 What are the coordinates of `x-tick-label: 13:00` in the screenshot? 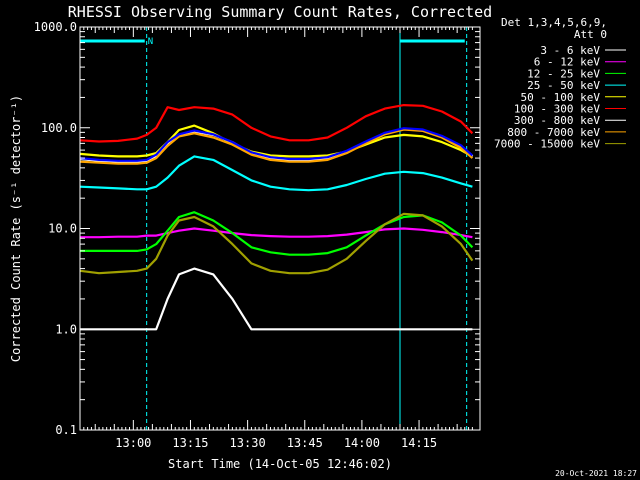 It's located at (133, 443).